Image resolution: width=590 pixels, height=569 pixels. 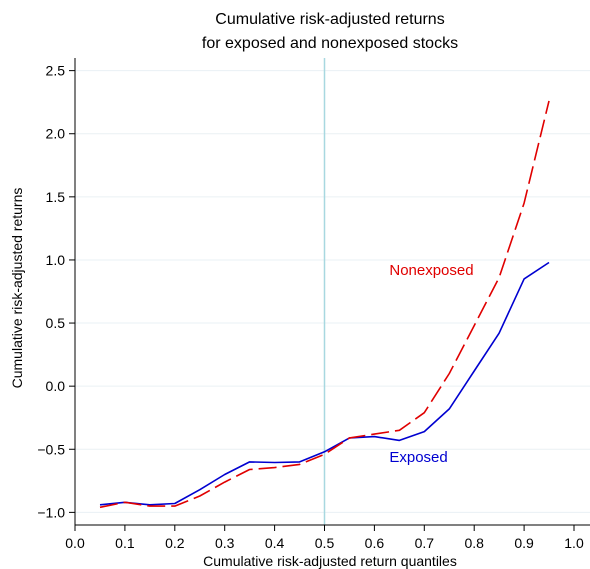 What do you see at coordinates (330, 43) in the screenshot?
I see `chart-title-line-2: for exposed and nonexposed stocks` at bounding box center [330, 43].